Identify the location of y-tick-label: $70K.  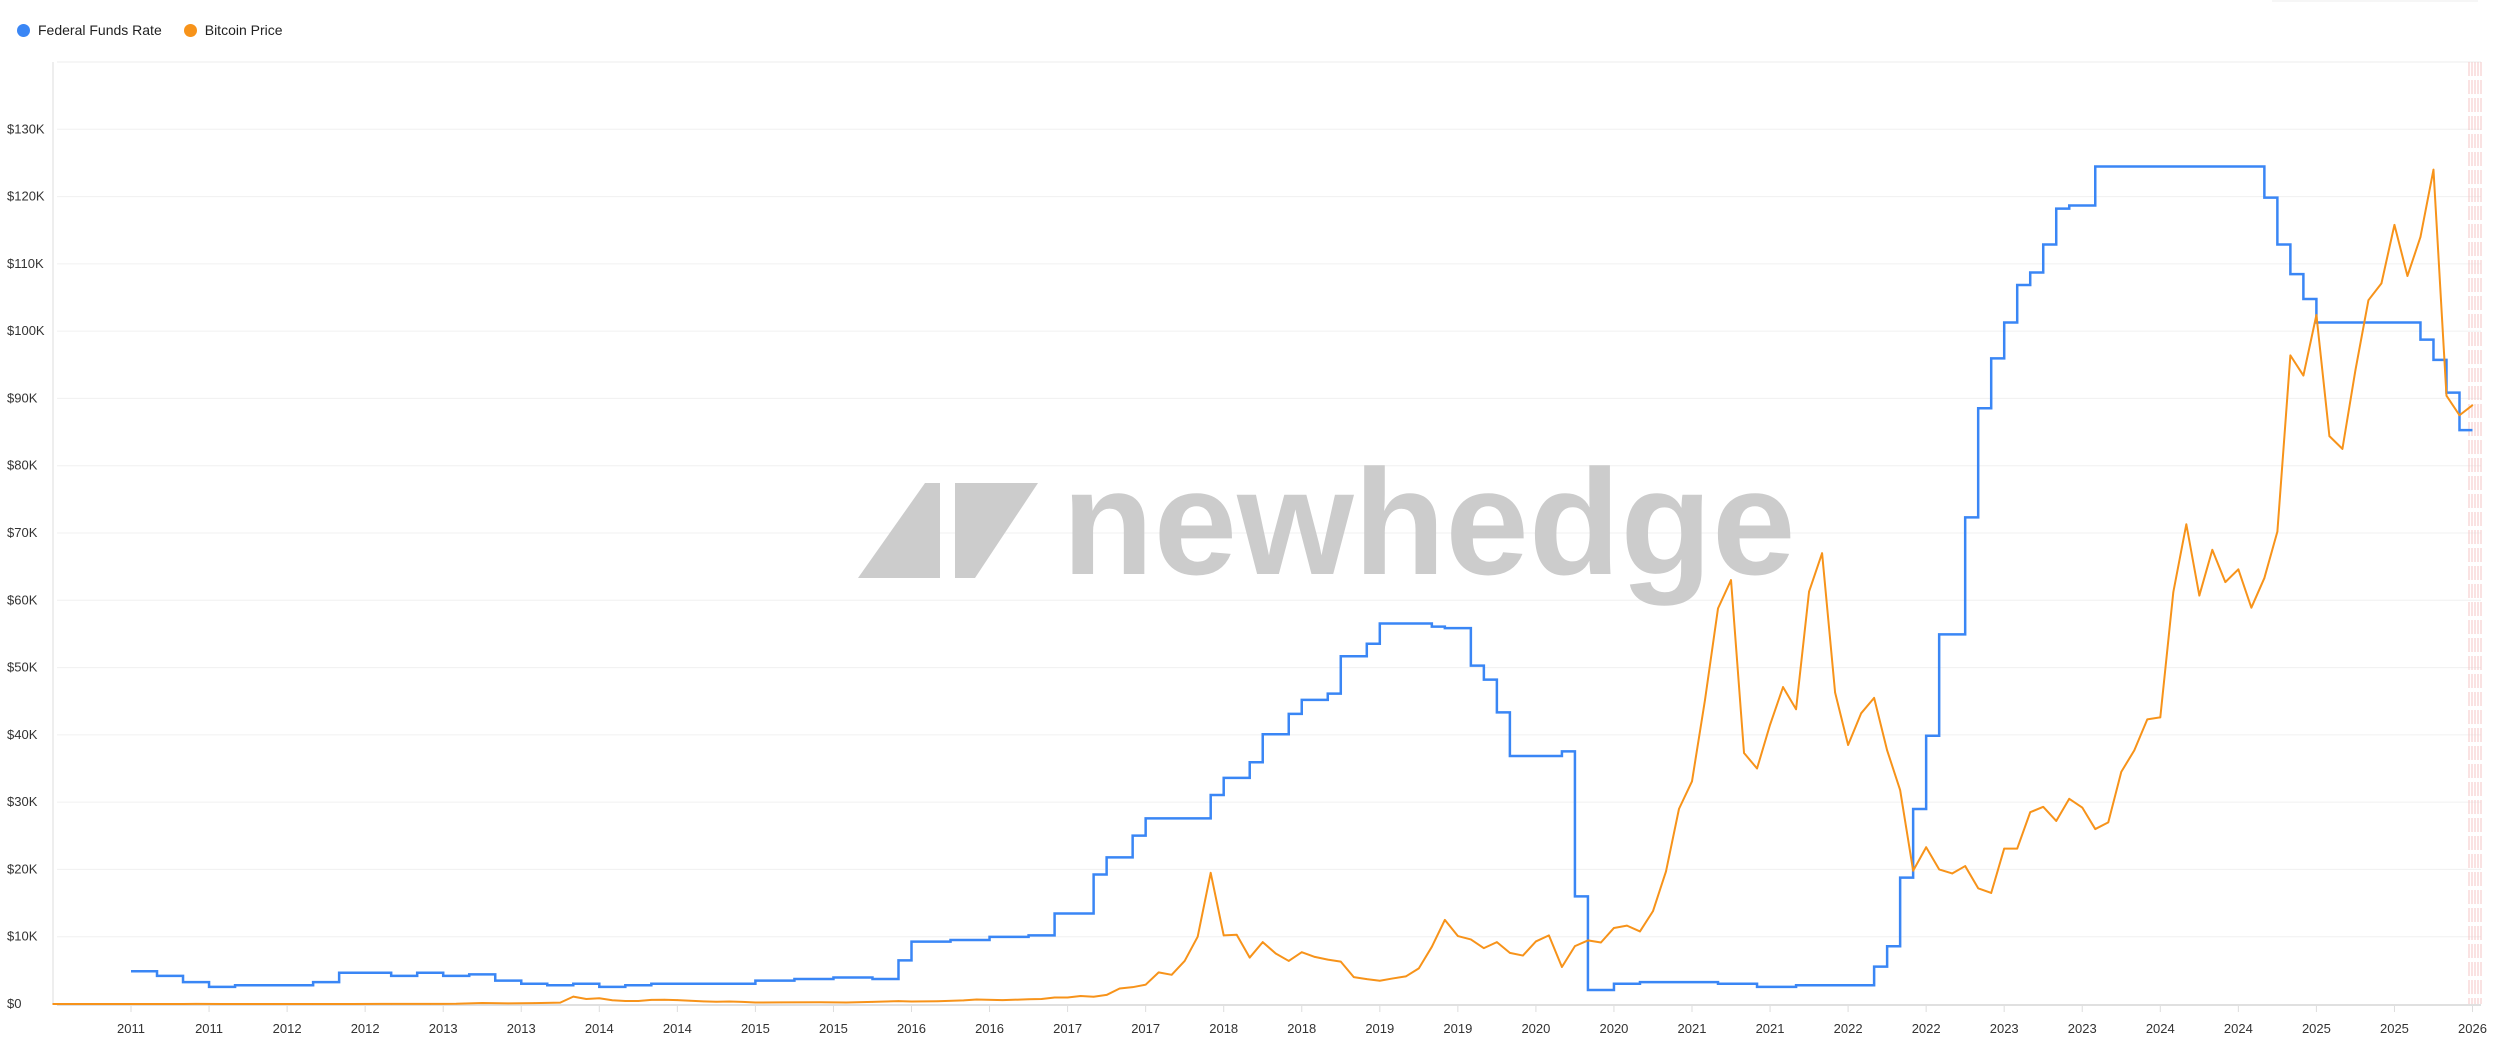
(22, 532).